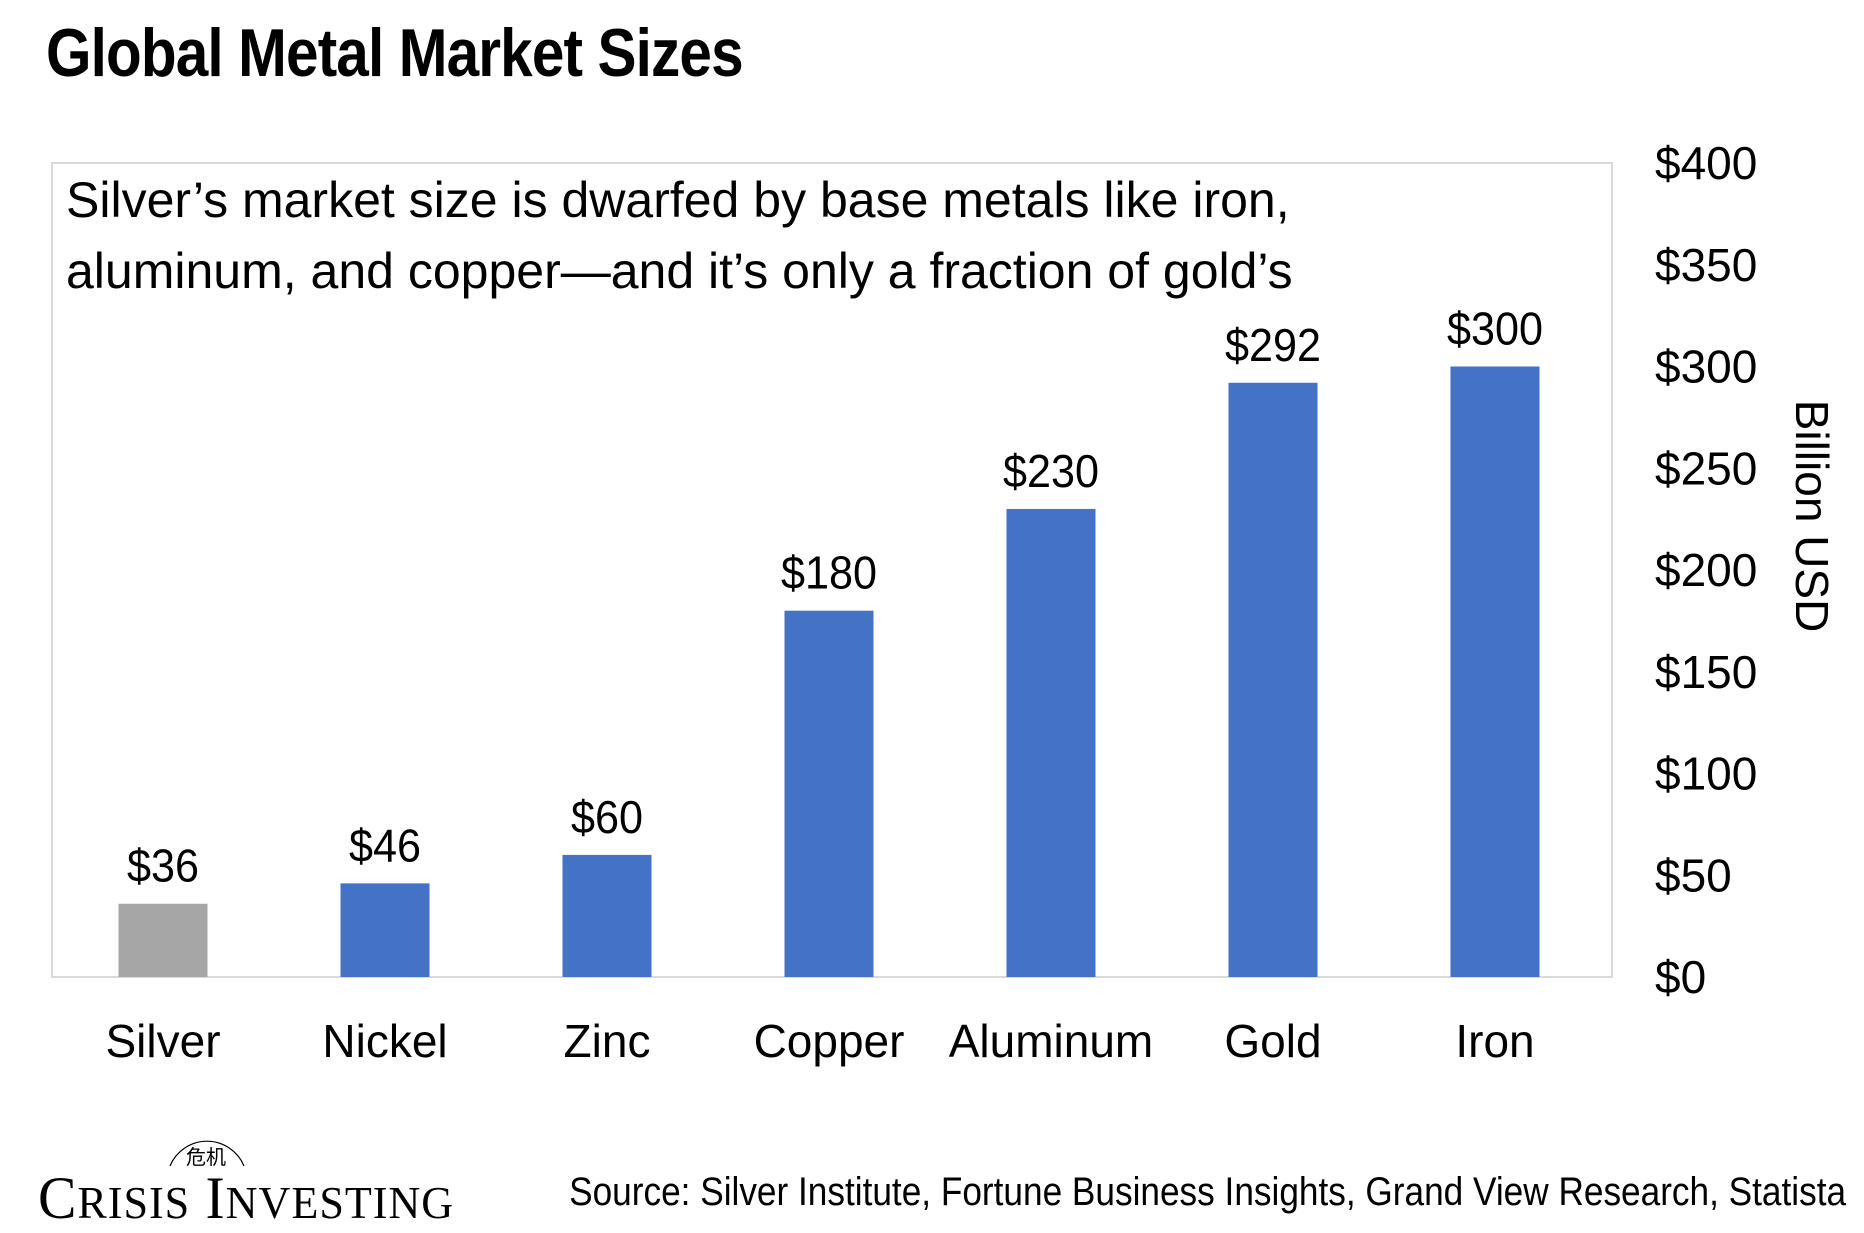 The width and height of the screenshot is (1864, 1233). What do you see at coordinates (385, 845) in the screenshot?
I see `data-label-nickel: $46` at bounding box center [385, 845].